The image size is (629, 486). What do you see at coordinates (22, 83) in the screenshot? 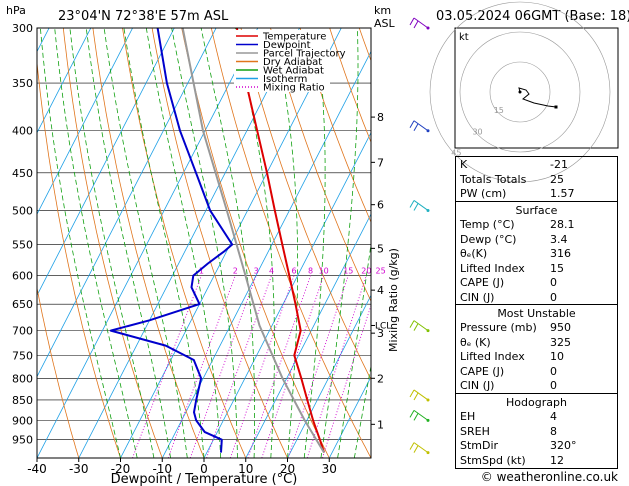
I see `pressure-tick-label: 350` at bounding box center [22, 83].